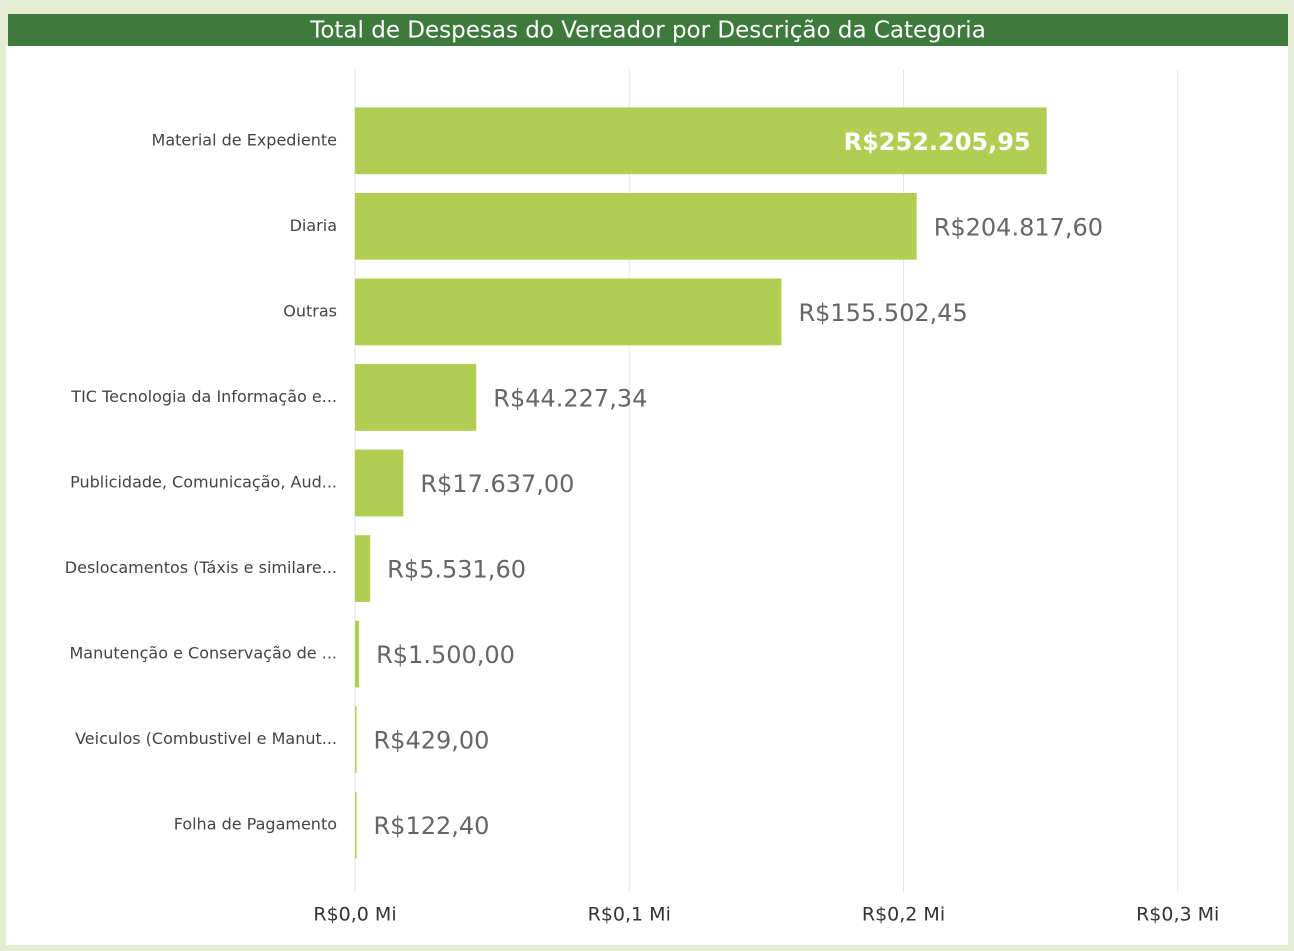 This screenshot has height=951, width=1294. What do you see at coordinates (445, 655) in the screenshot?
I see `data-label: R$1.500,00` at bounding box center [445, 655].